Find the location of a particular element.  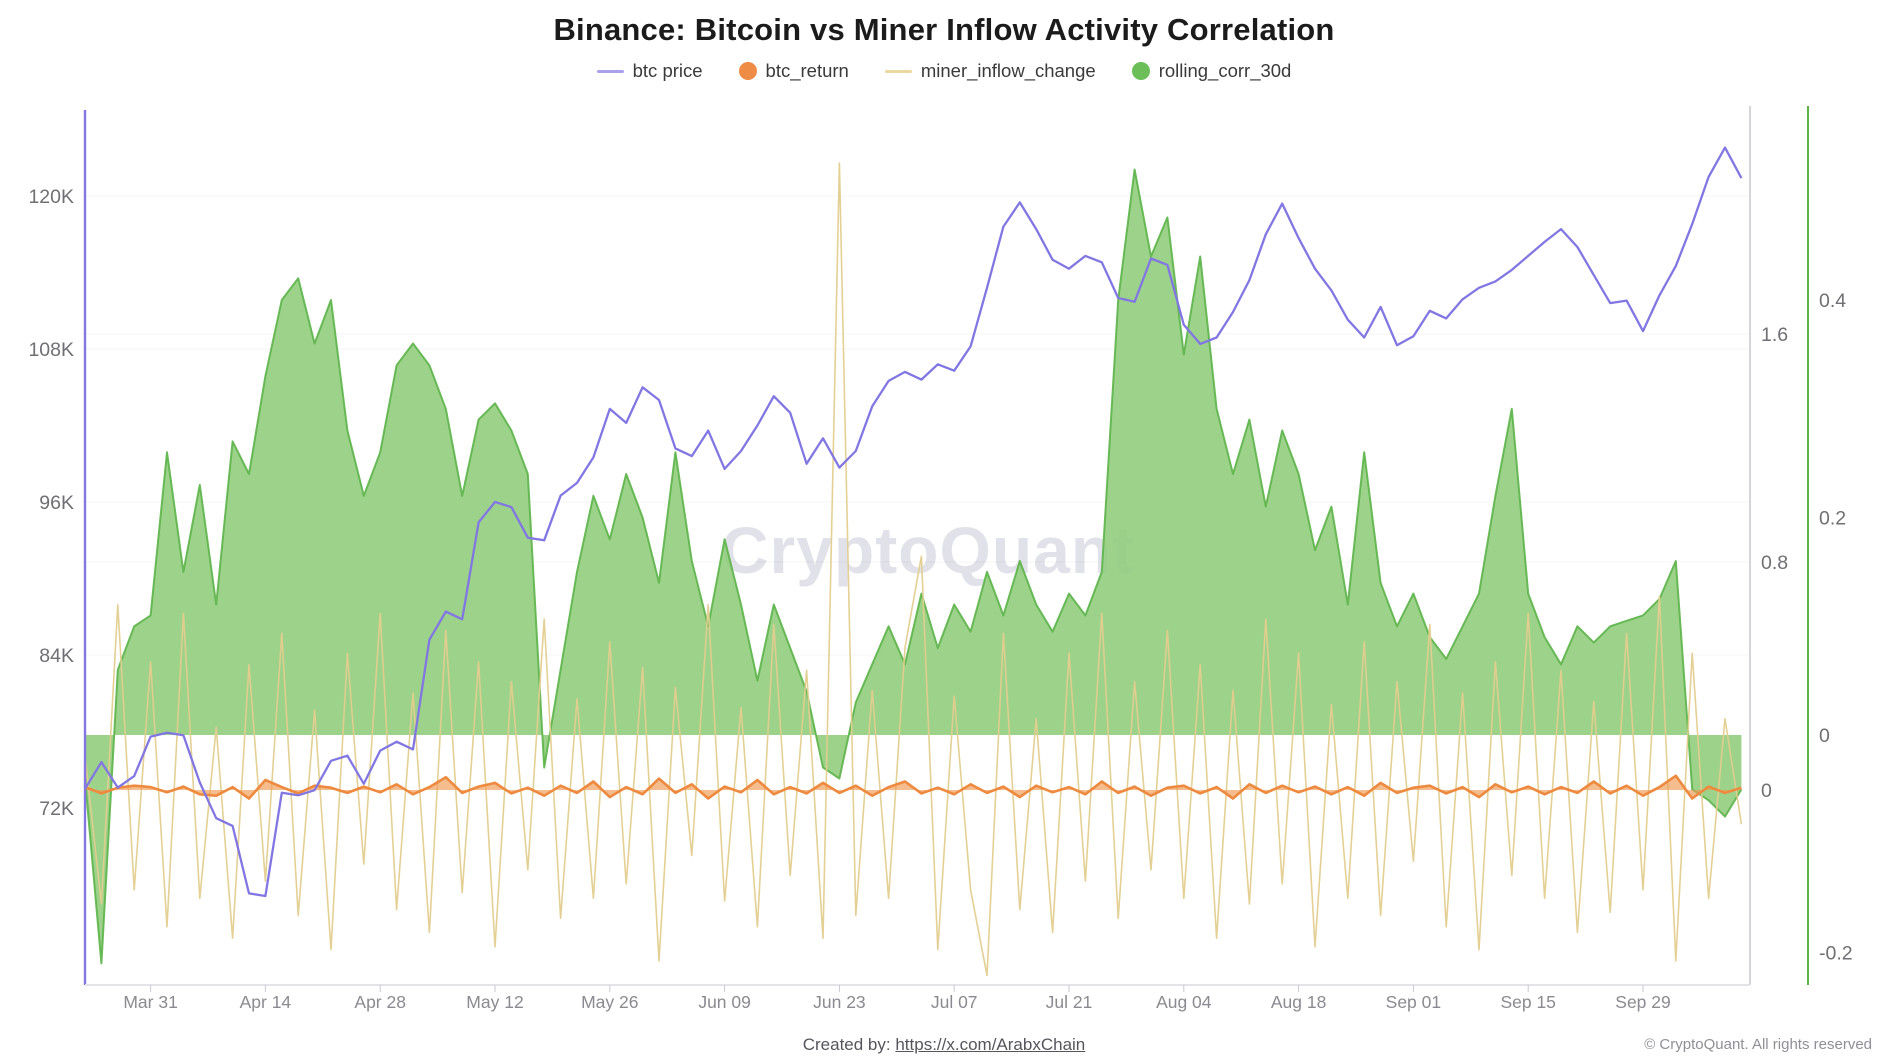

miner-inflow-change-swatch-icon is located at coordinates (898, 71).